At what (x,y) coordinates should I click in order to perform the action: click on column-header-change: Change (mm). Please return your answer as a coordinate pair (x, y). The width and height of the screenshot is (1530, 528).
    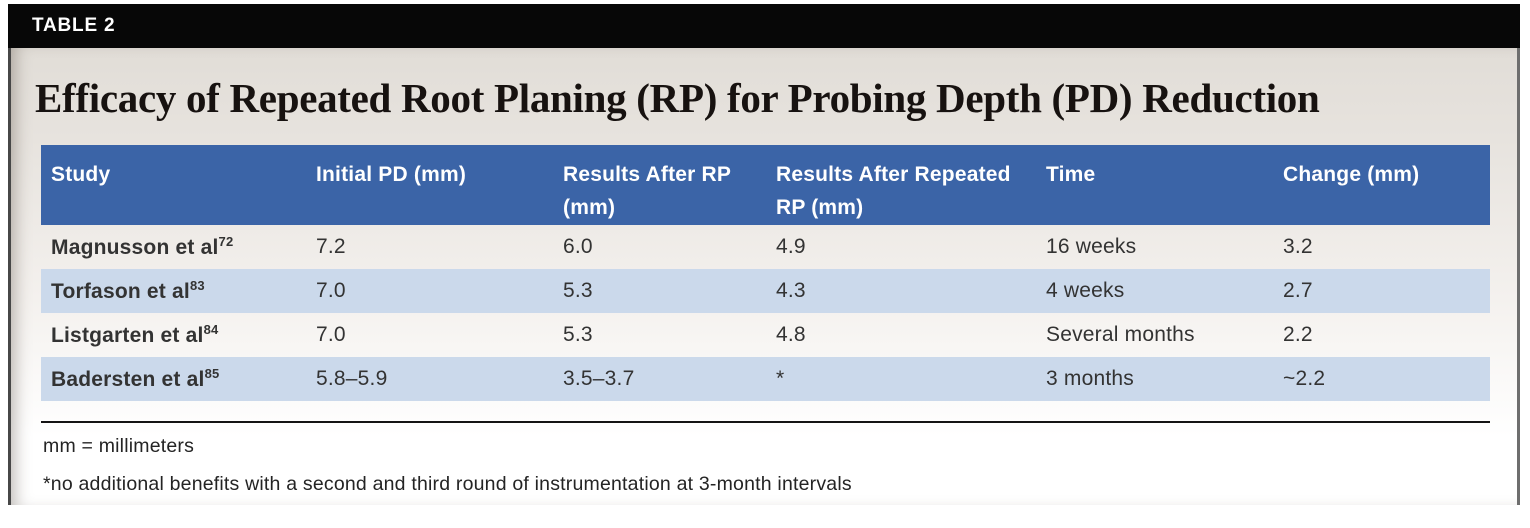
    Looking at the image, I should click on (1381, 185).